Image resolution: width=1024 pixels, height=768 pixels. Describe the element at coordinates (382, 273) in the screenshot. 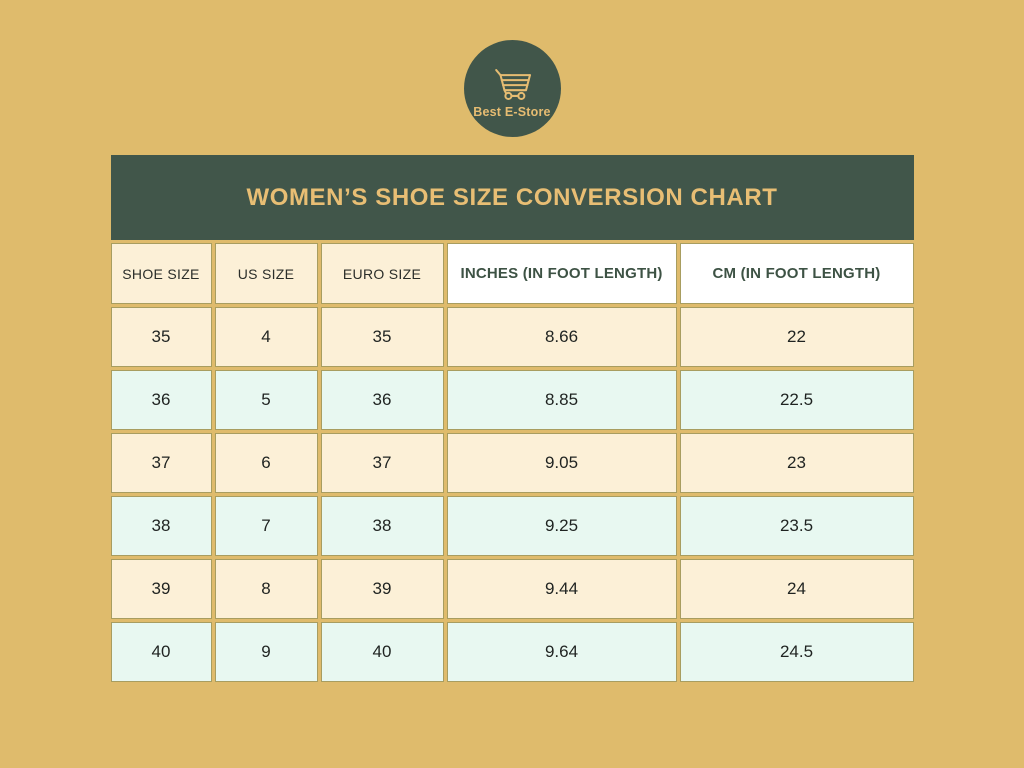

I see `column-header-euro-size: EURO SIZE` at that location.